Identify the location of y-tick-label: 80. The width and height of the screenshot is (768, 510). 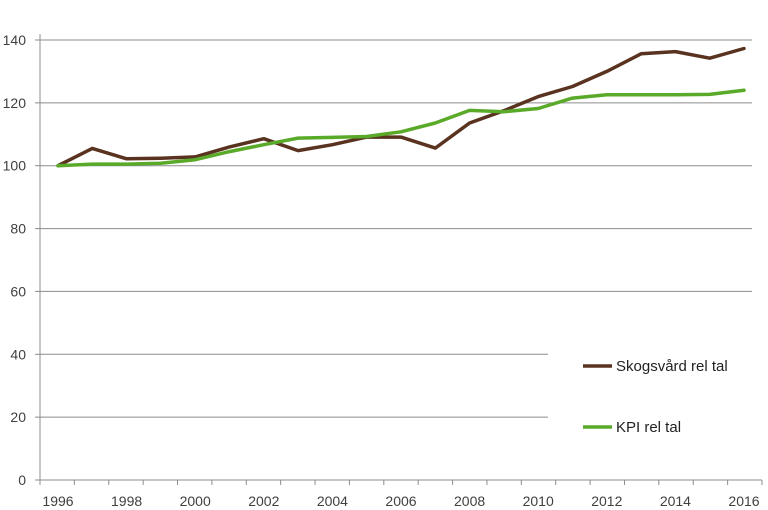
(18, 229).